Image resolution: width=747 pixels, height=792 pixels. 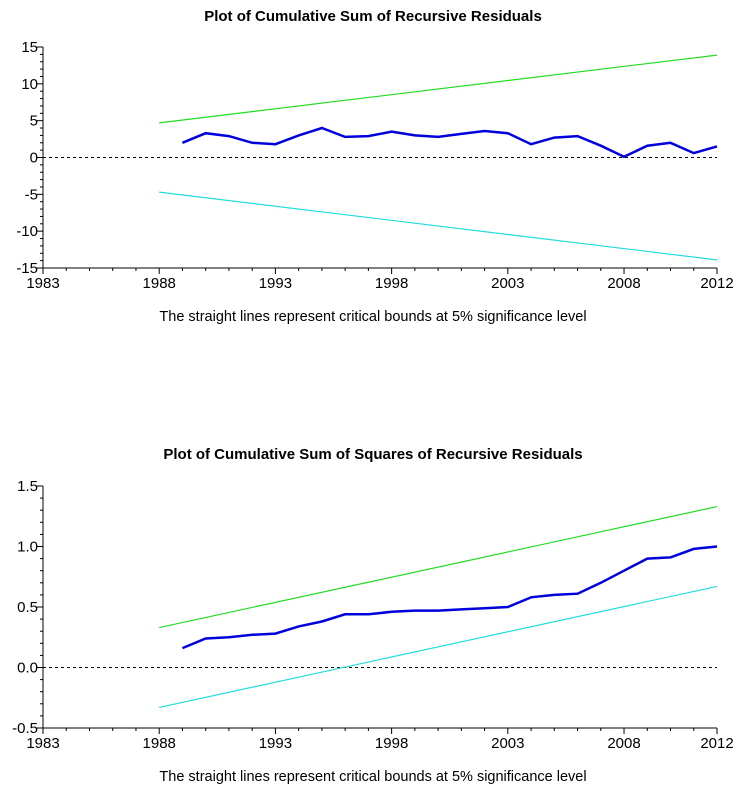 I want to click on cusum-lower-bound-line, so click(x=438, y=226).